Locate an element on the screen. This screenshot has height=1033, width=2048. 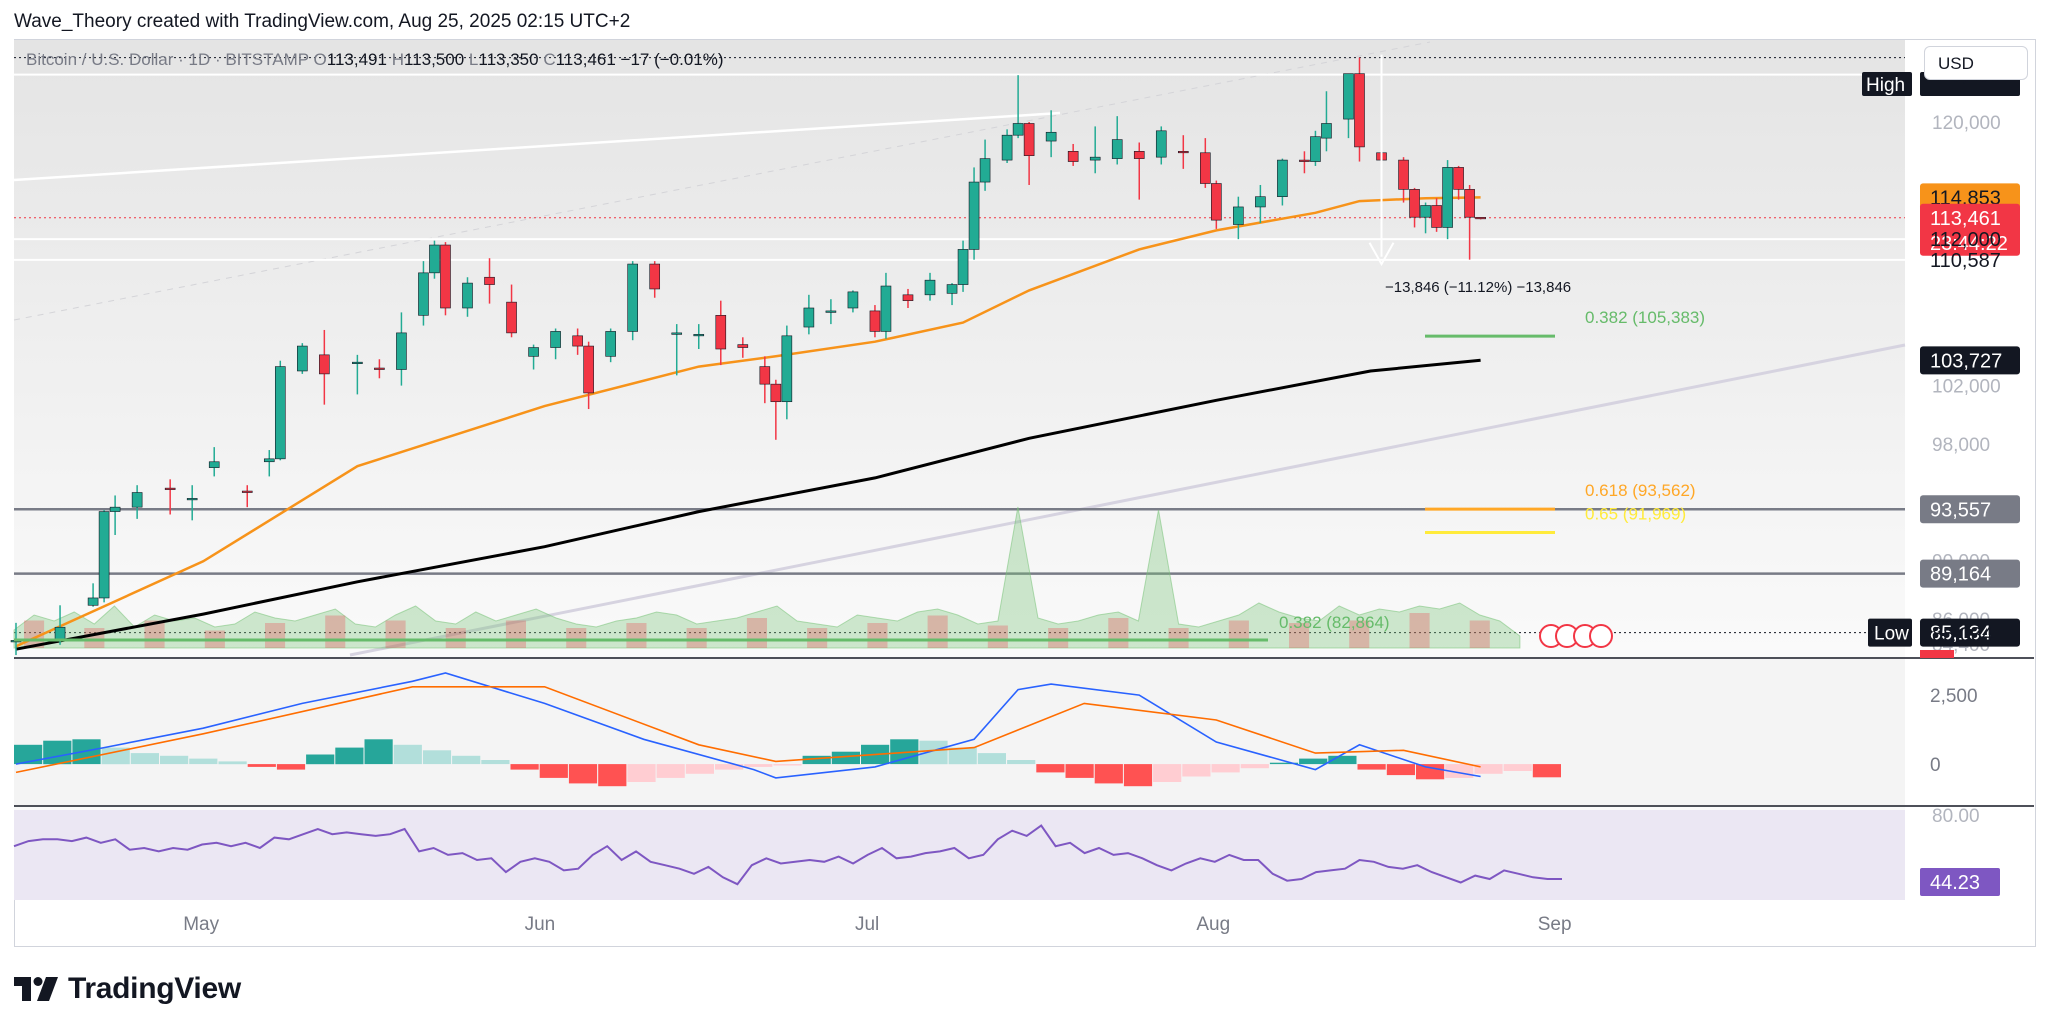
level-a-label: 93,557 is located at coordinates (1960, 510).